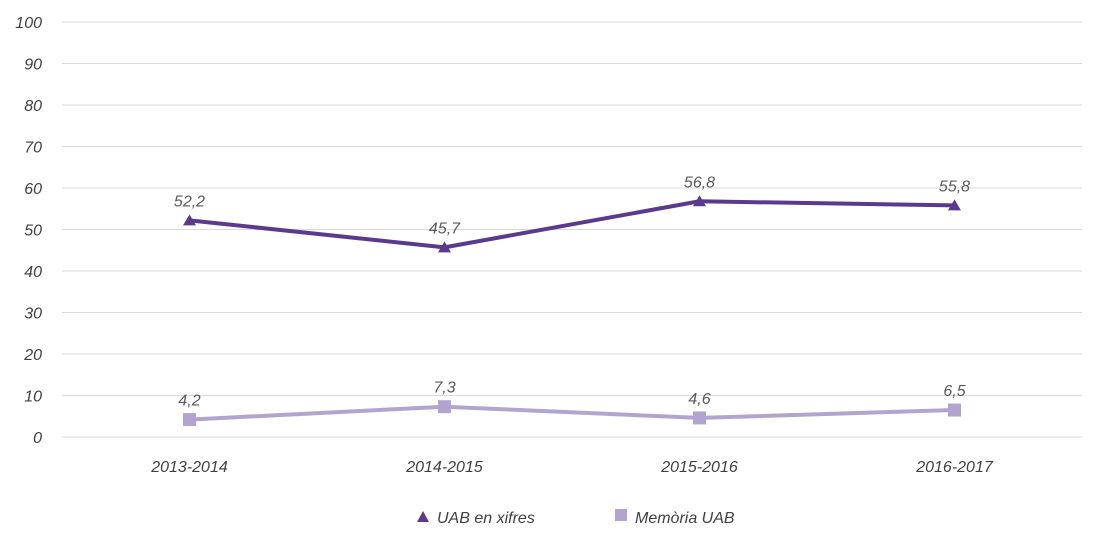 The height and width of the screenshot is (540, 1097). I want to click on data-label: 55,8, so click(954, 186).